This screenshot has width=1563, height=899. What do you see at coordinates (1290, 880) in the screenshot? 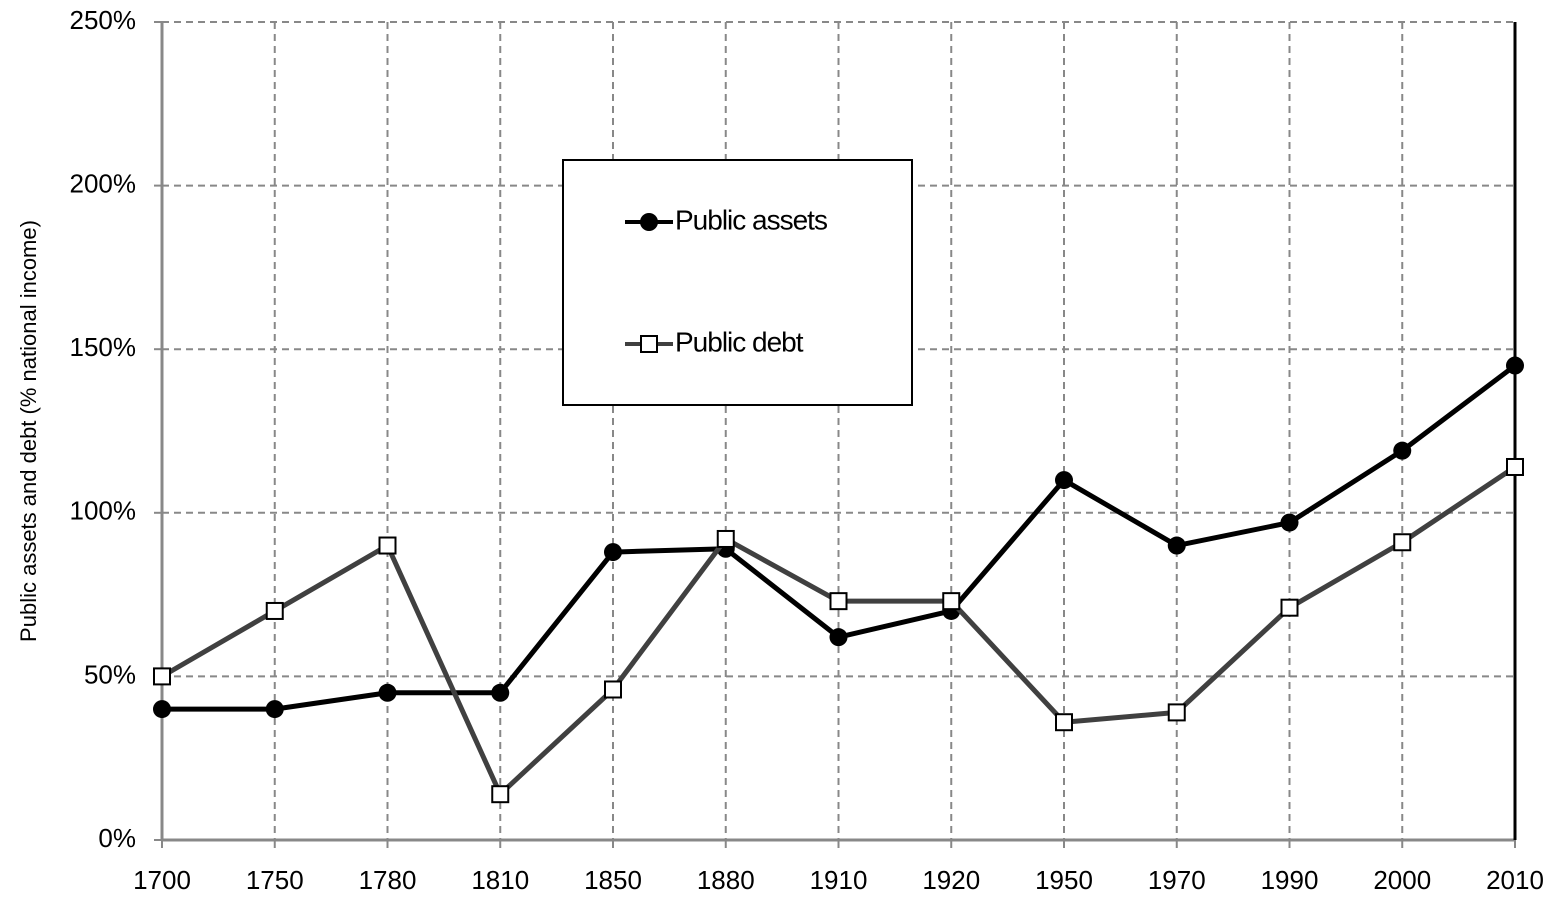
I see `x-tick-label: 1990` at bounding box center [1290, 880].